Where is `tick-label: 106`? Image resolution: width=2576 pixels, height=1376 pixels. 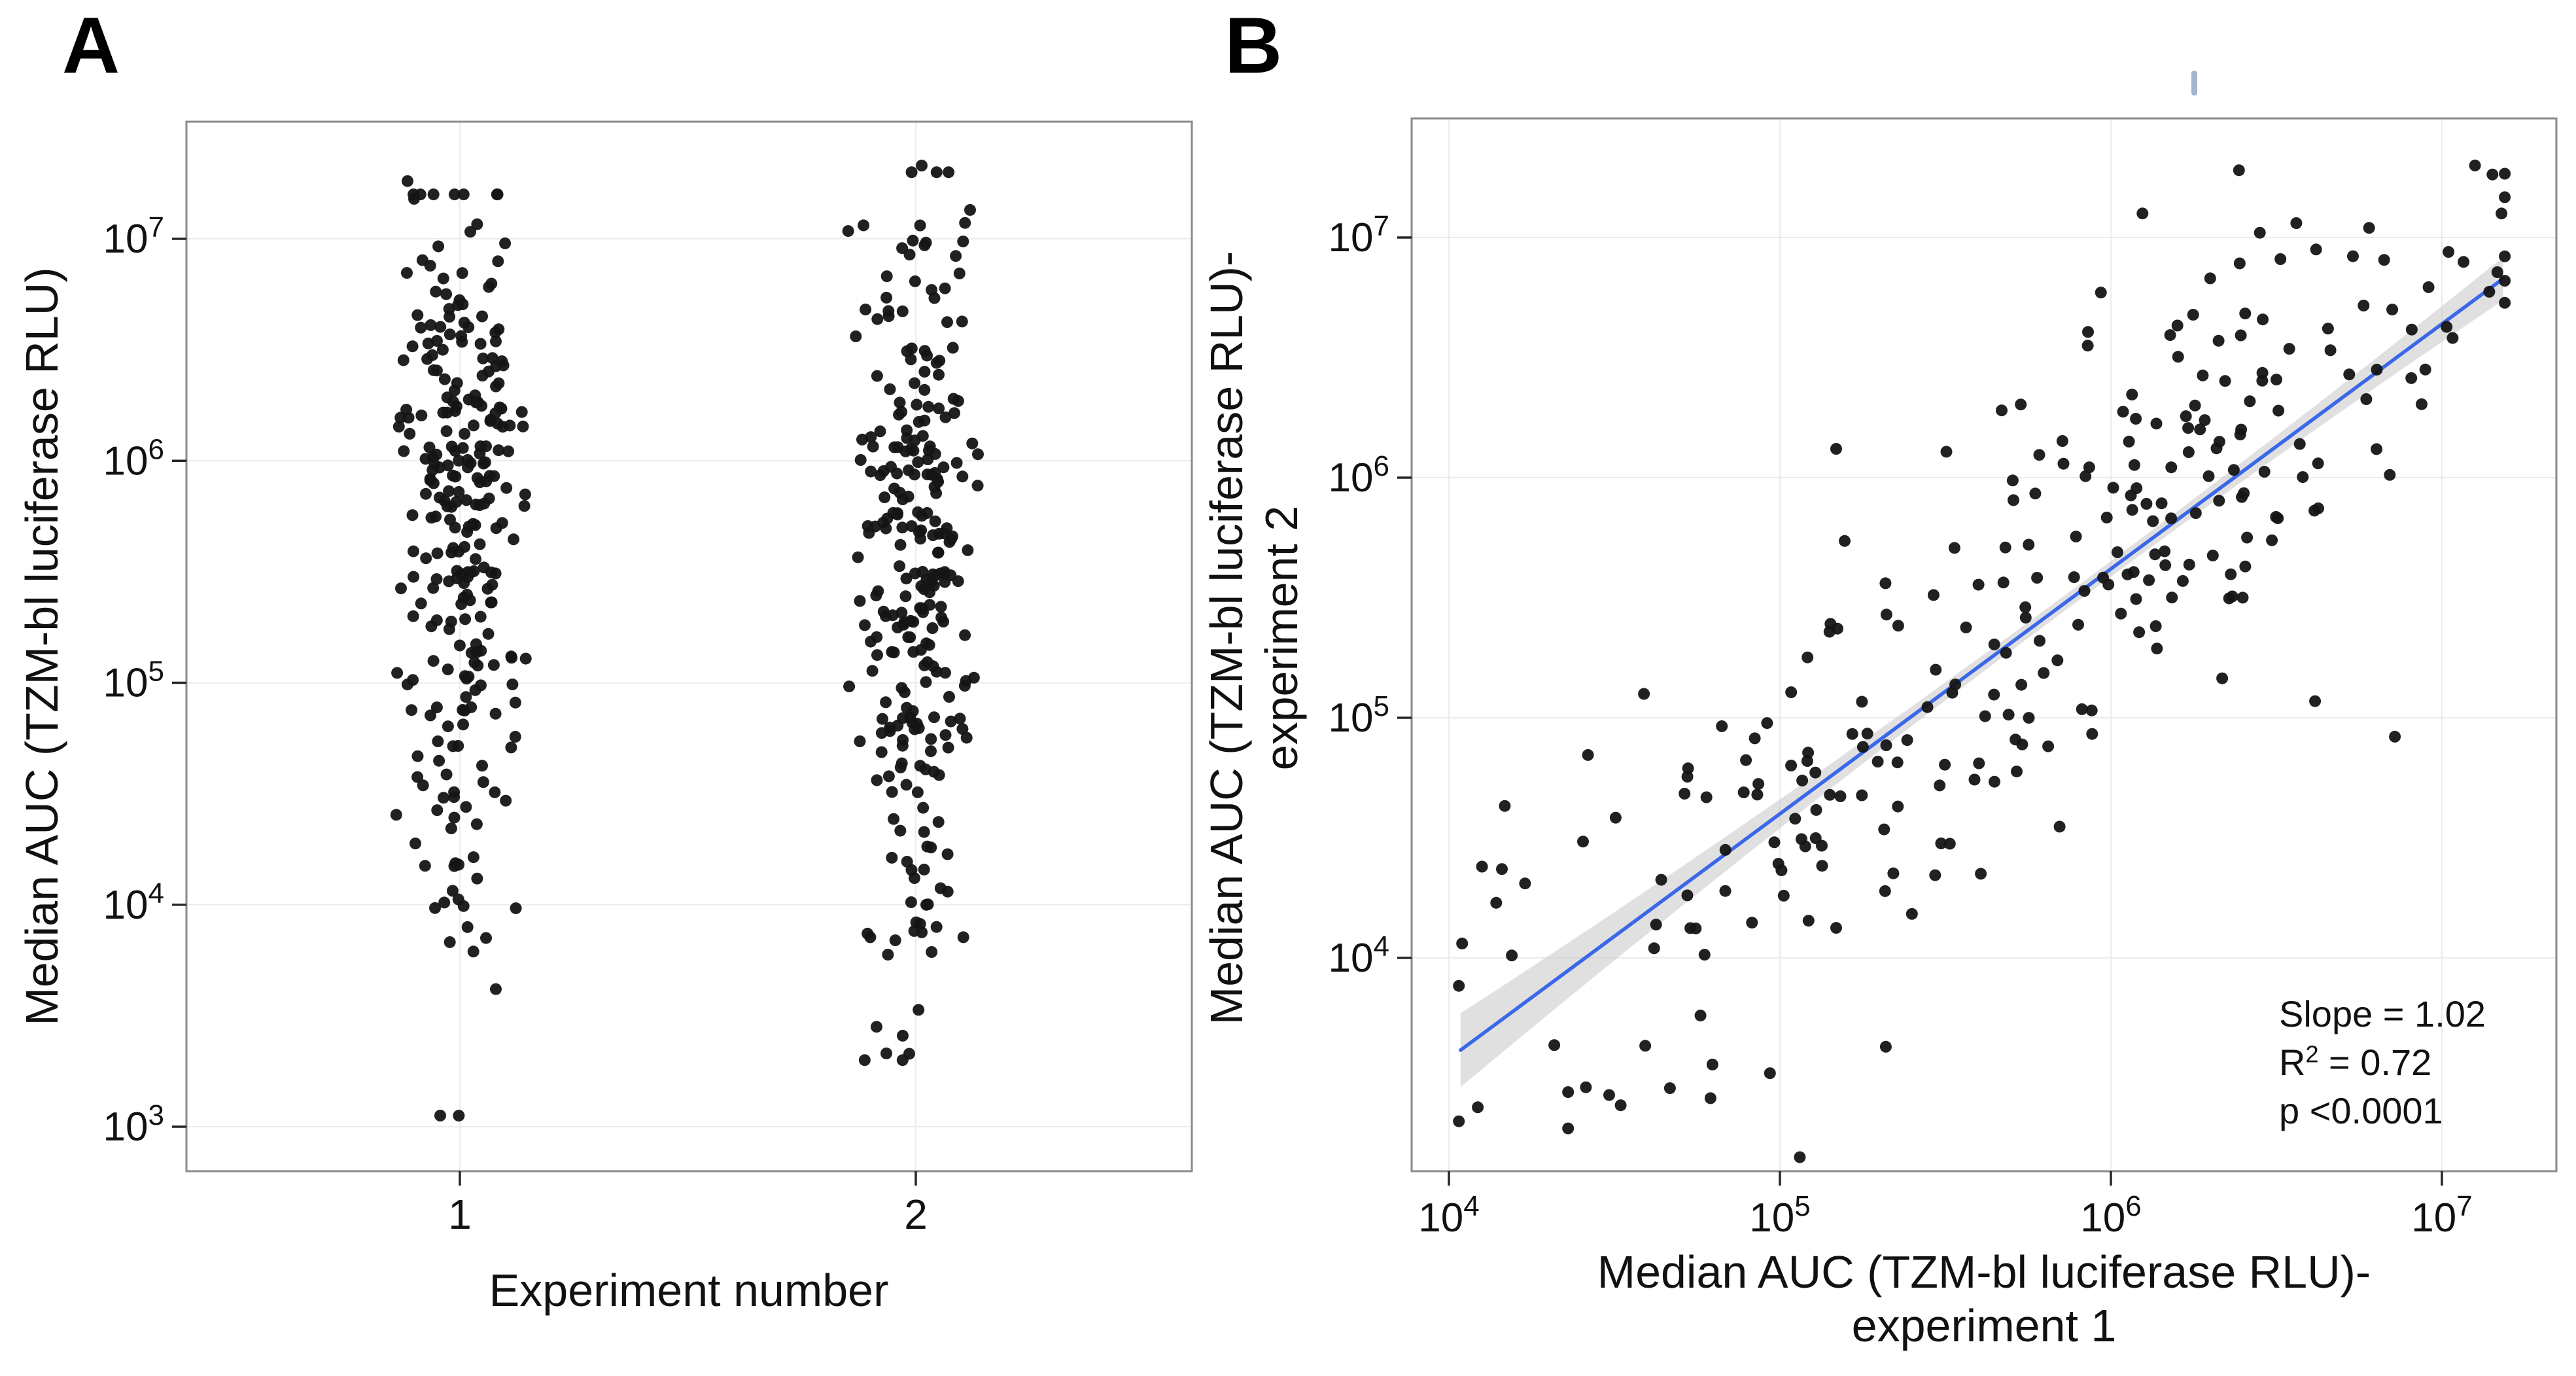
tick-label: 106 is located at coordinates (133, 458).